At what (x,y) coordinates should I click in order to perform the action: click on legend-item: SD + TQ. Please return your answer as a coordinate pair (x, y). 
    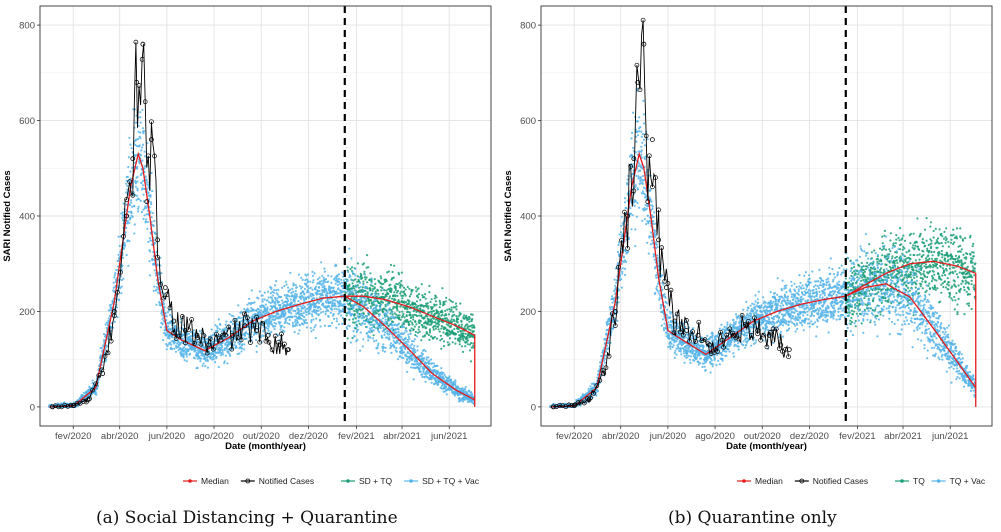
    Looking at the image, I should click on (367, 481).